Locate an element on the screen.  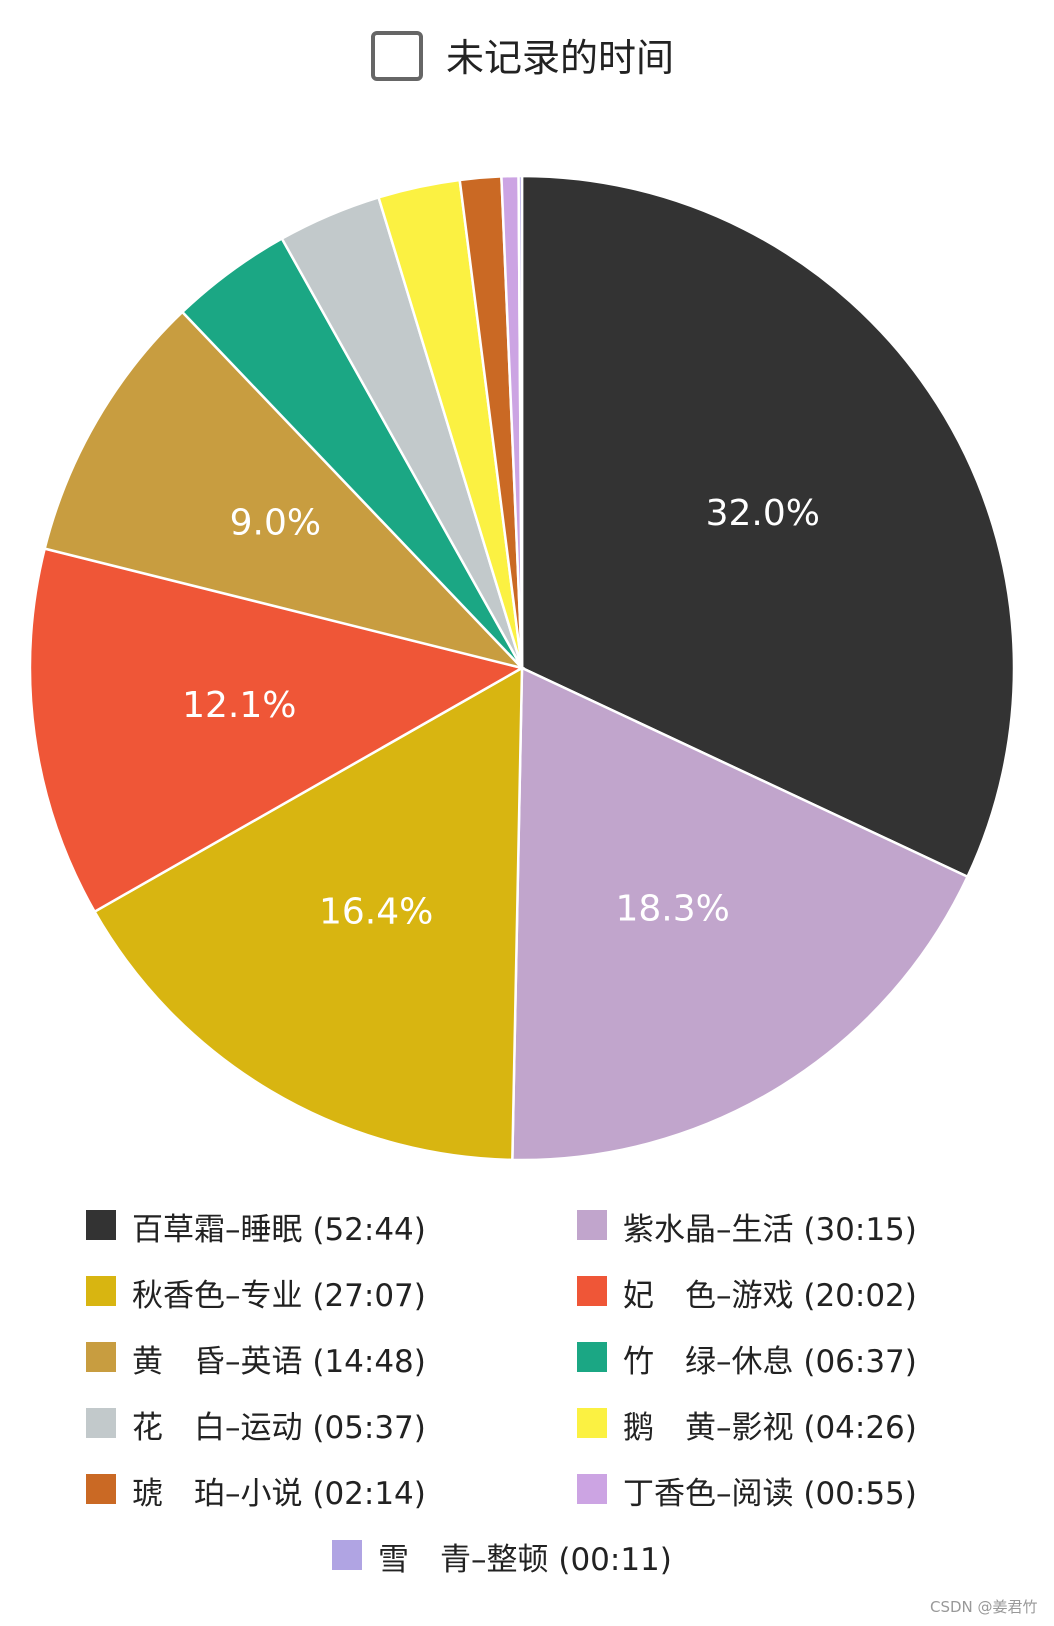
legend-item-5: 竹 绿–休息 (06:37) is located at coordinates (747, 1361).